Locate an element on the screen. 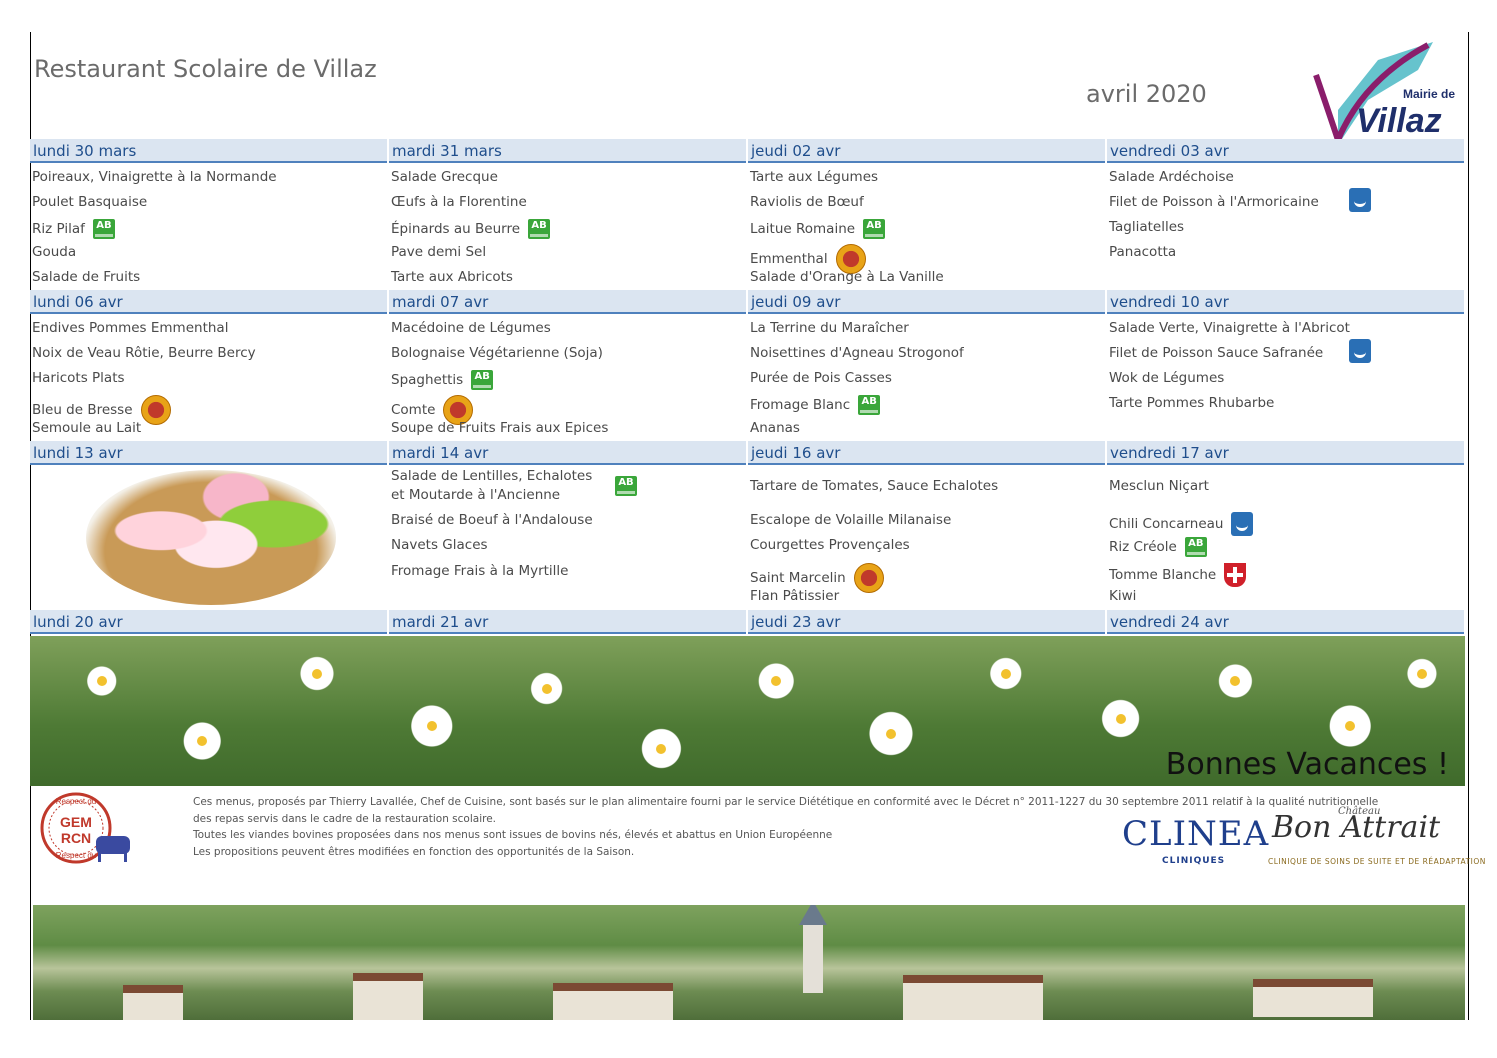 Image resolution: width=1497 pixels, height=1058 pixels. menu-item: Navets Glaces is located at coordinates (439, 545).